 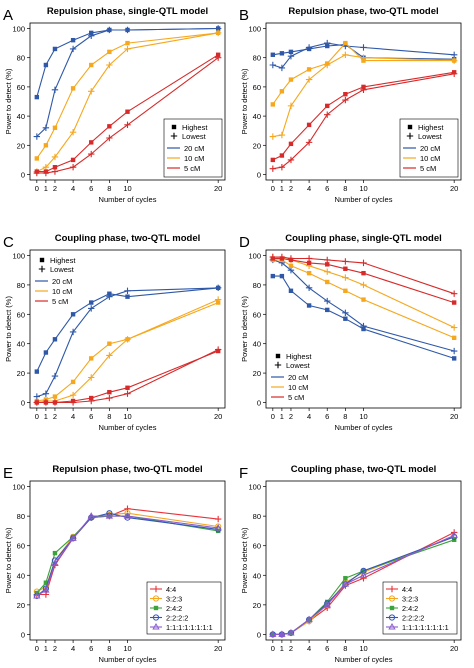 I want to click on legend-label: 3:2:3, so click(x=174, y=599).